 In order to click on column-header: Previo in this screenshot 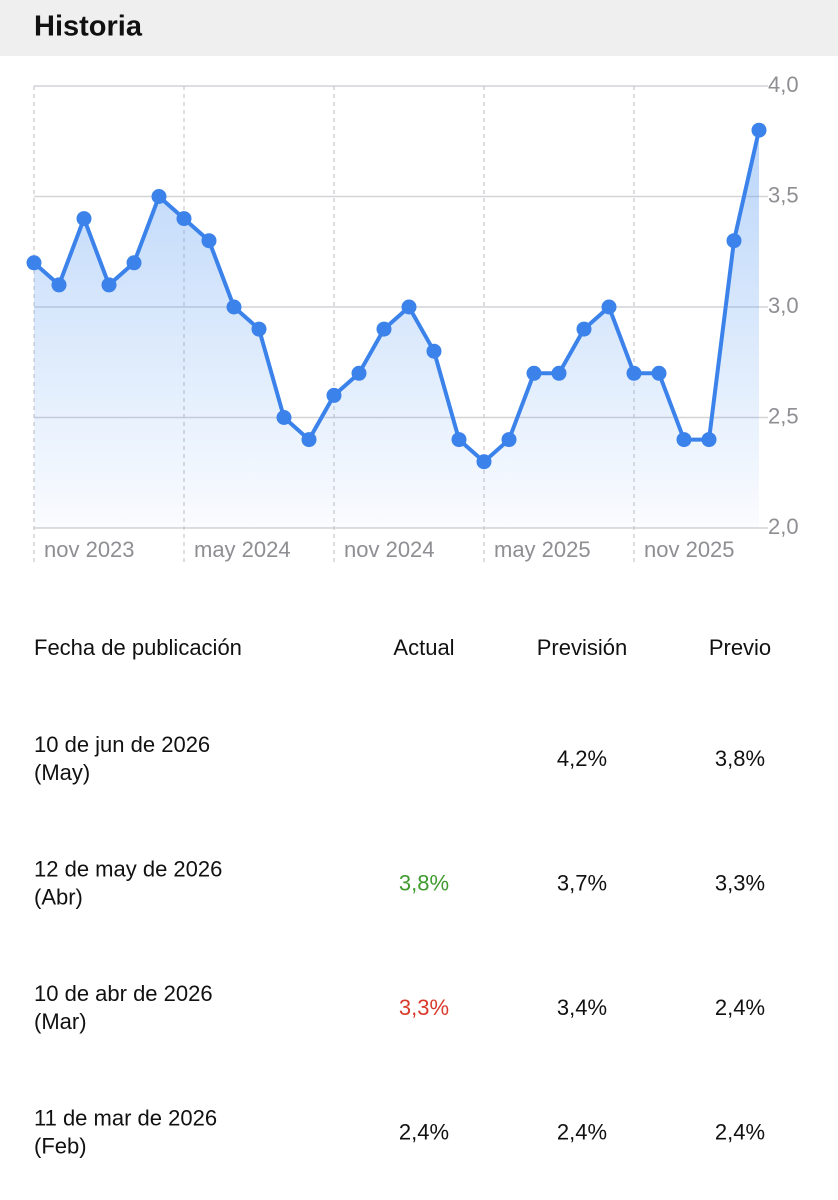, I will do `click(740, 647)`.